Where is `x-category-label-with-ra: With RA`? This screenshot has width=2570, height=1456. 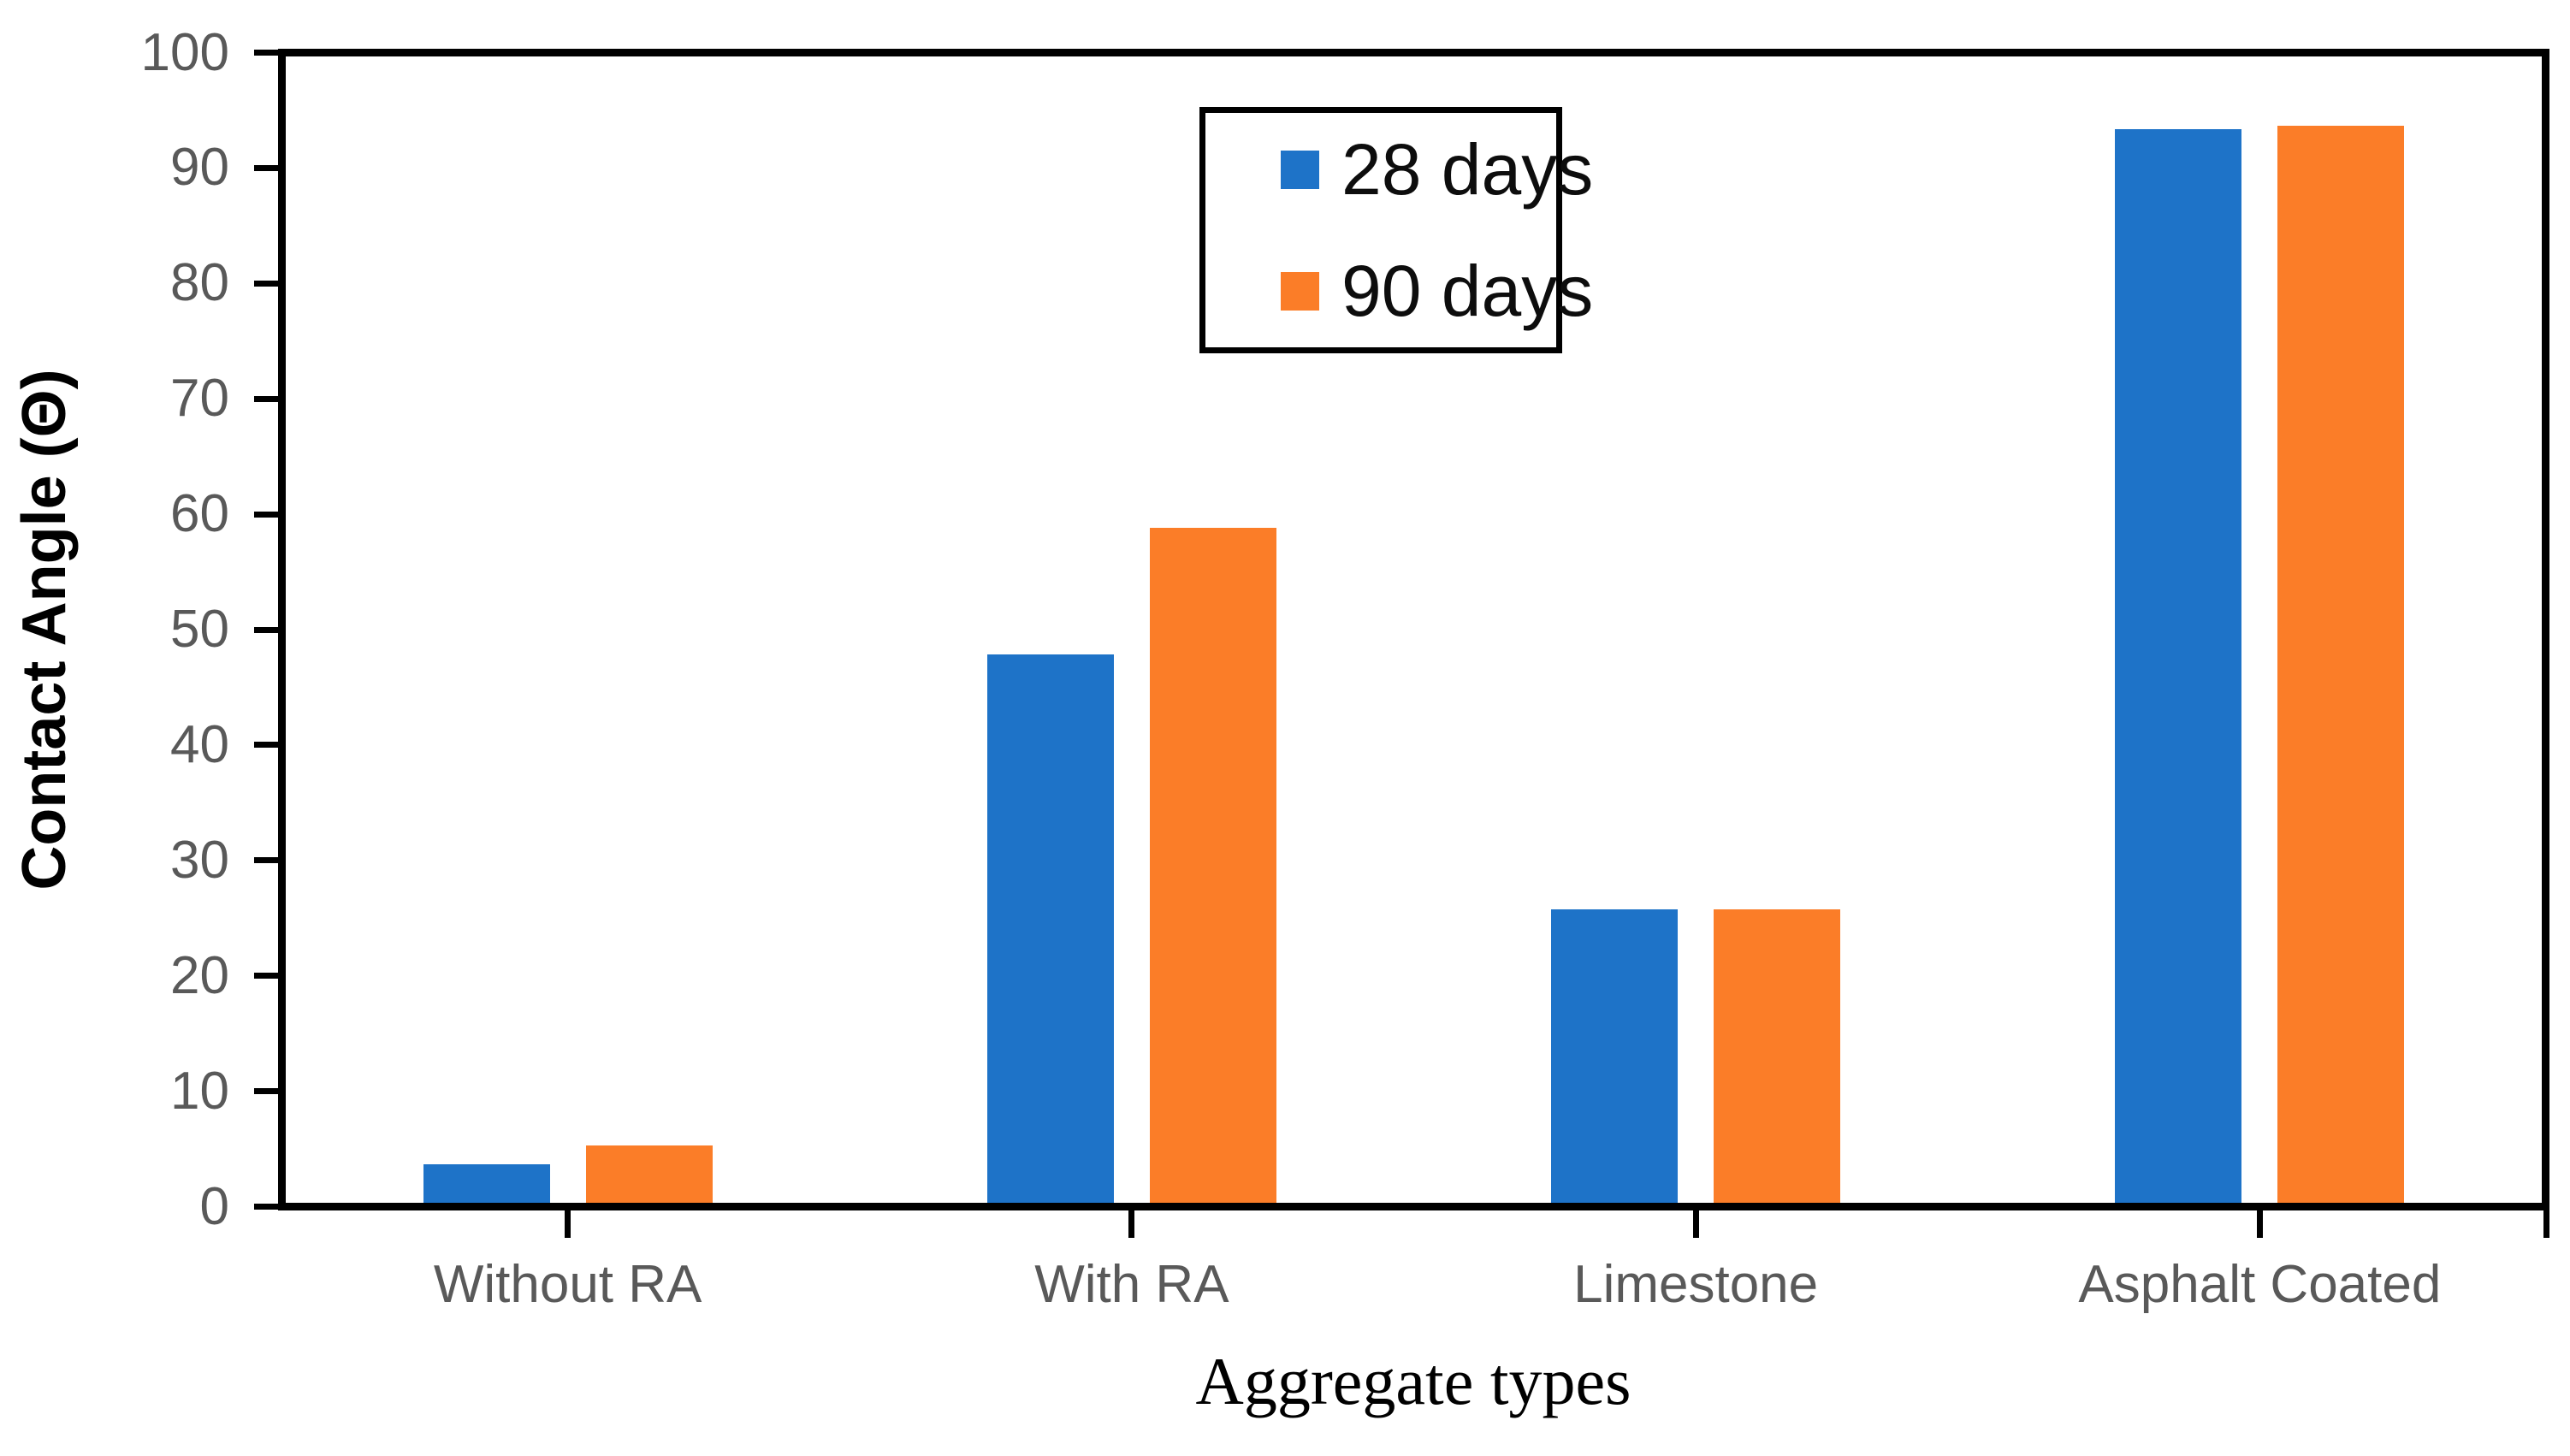 x-category-label-with-ra: With RA is located at coordinates (1131, 1284).